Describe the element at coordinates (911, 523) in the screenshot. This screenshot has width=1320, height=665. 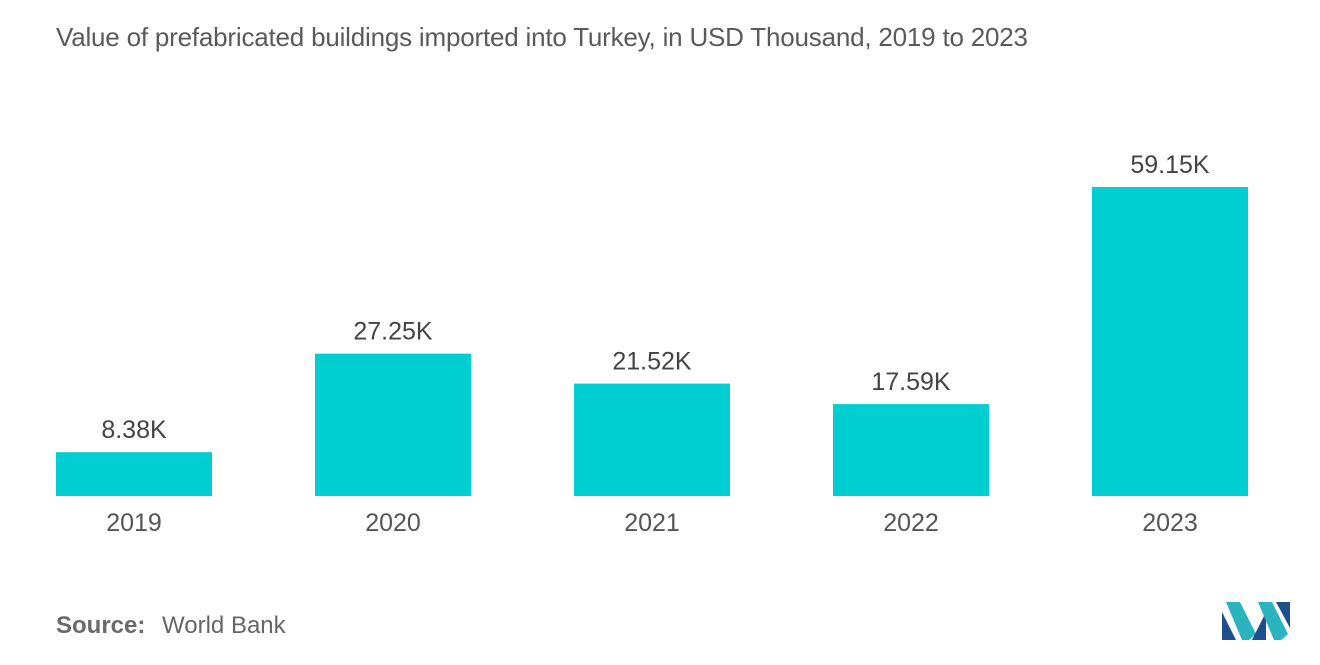
I see `x-tick-label-2022: 2022` at that location.